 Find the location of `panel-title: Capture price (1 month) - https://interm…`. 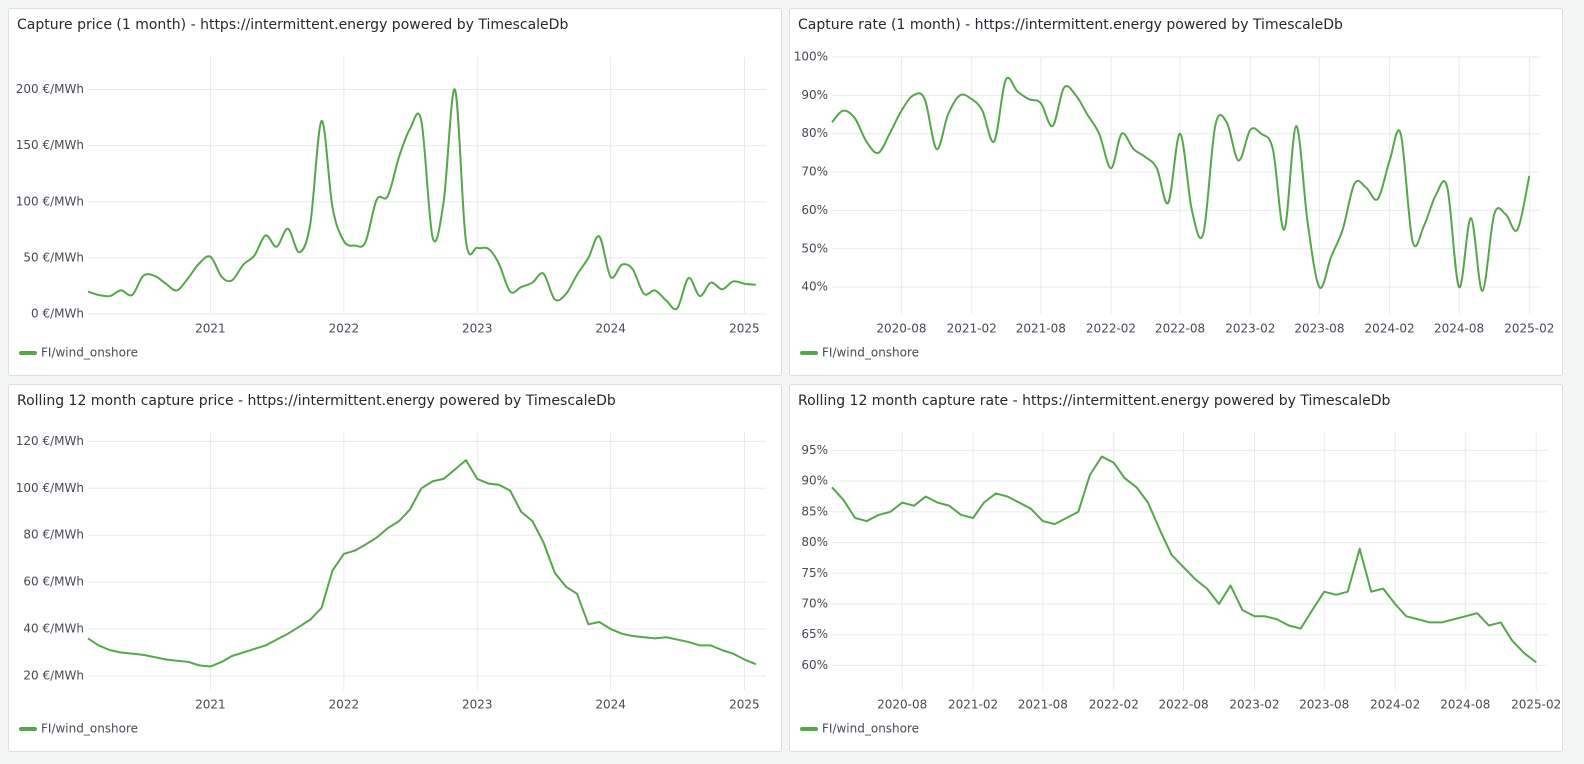

panel-title: Capture price (1 month) - https://interm… is located at coordinates (292, 25).